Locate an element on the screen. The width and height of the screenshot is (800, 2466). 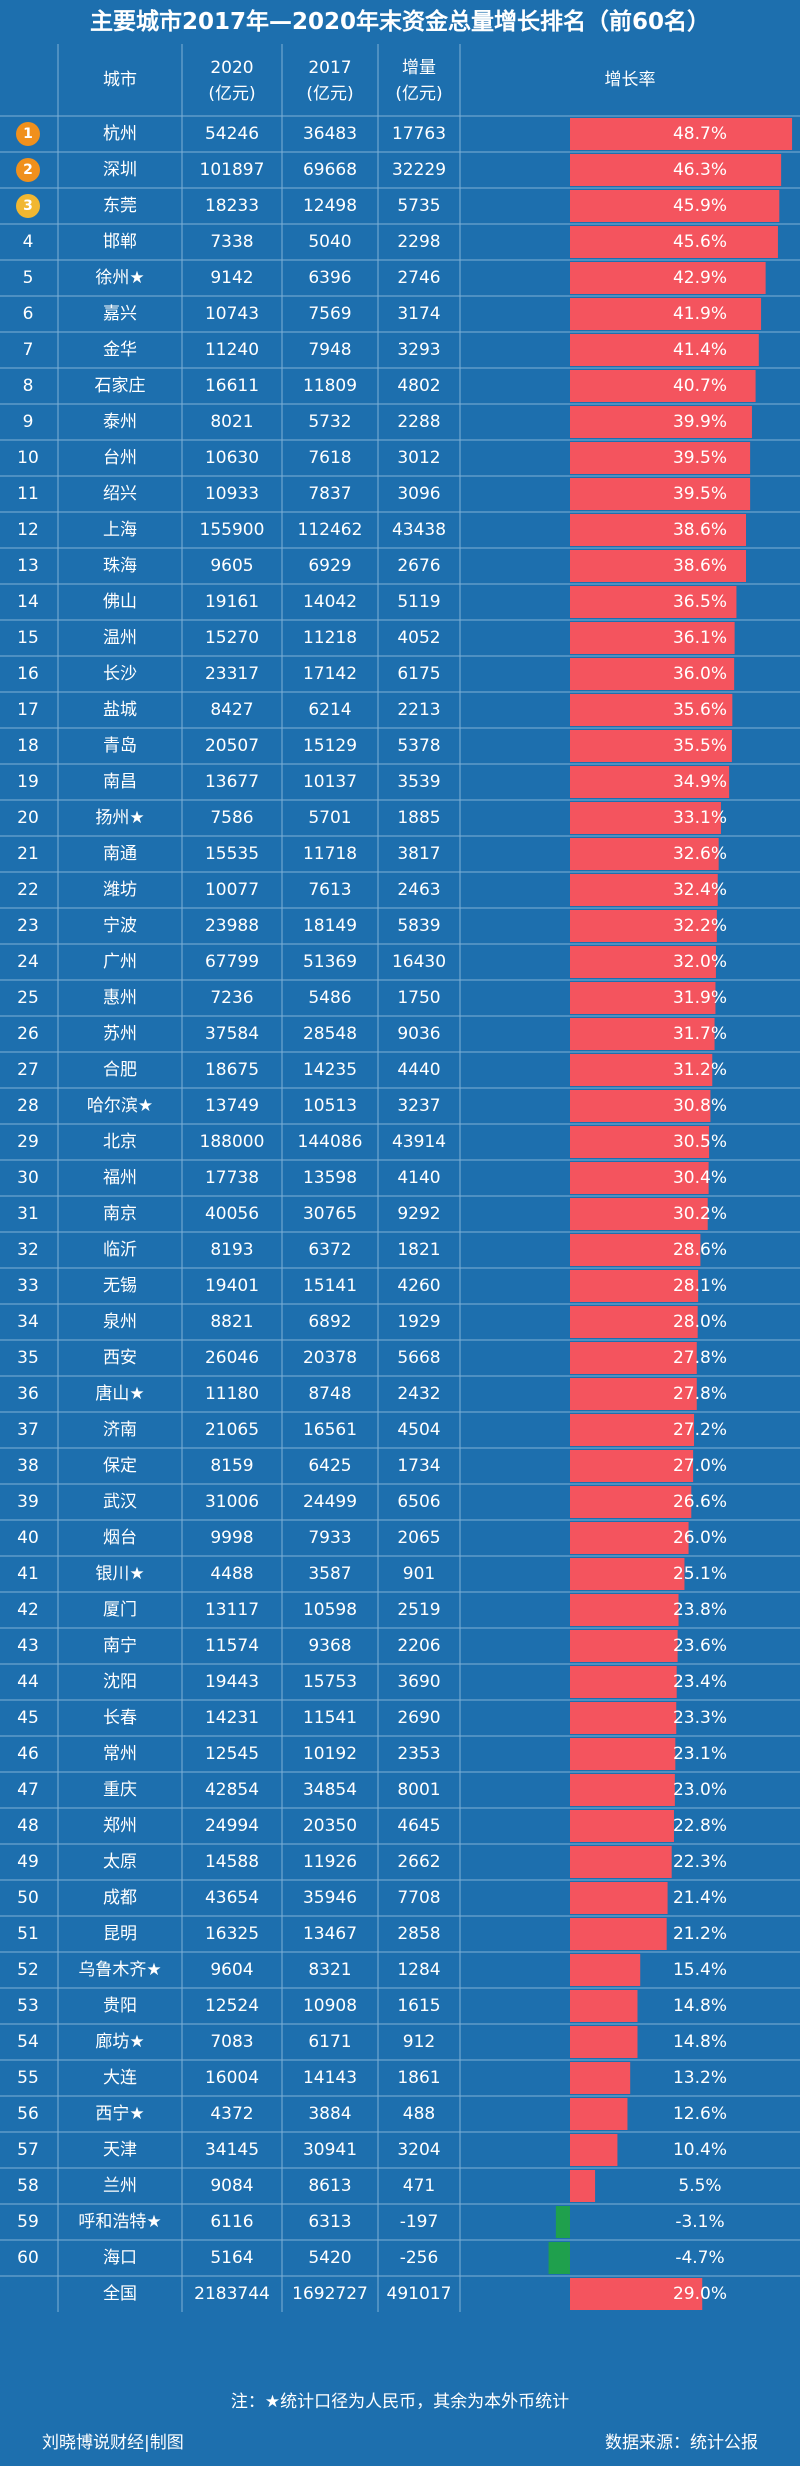
growth-rate-label: 23.6% is located at coordinates (700, 1646).